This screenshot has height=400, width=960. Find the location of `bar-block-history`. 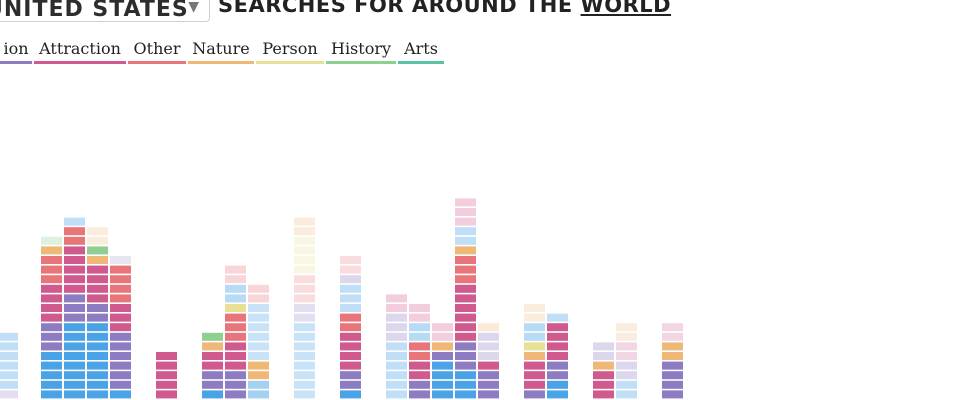

bar-block-history is located at coordinates (51, 240).